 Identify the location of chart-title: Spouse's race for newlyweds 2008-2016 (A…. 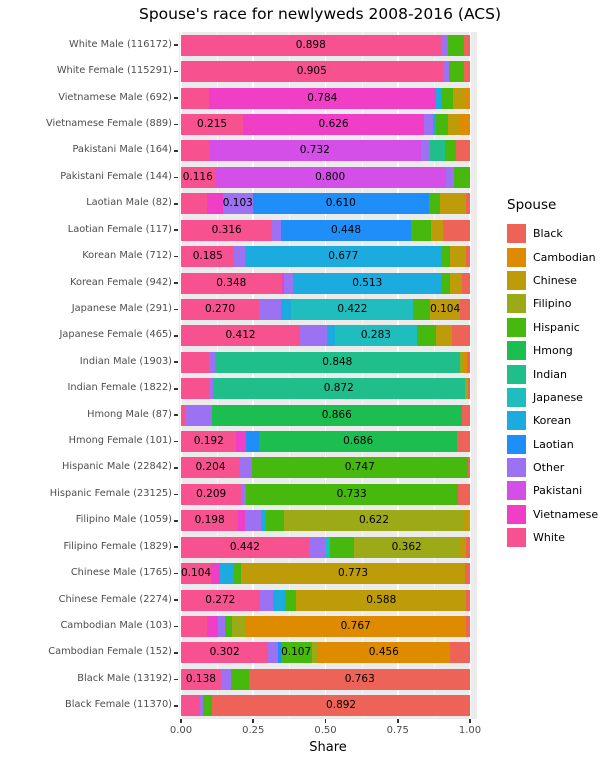
(320, 14).